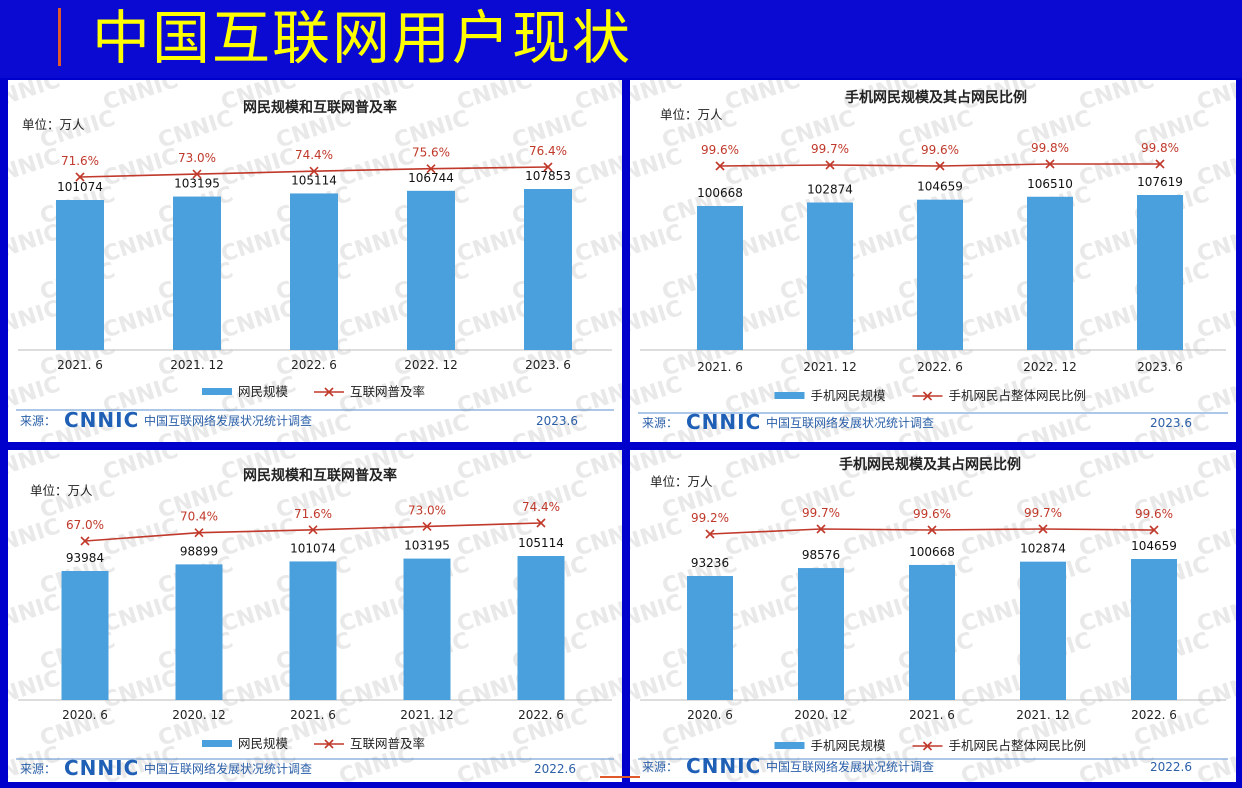  What do you see at coordinates (710, 563) in the screenshot?
I see `bar-value-label: 93236` at bounding box center [710, 563].